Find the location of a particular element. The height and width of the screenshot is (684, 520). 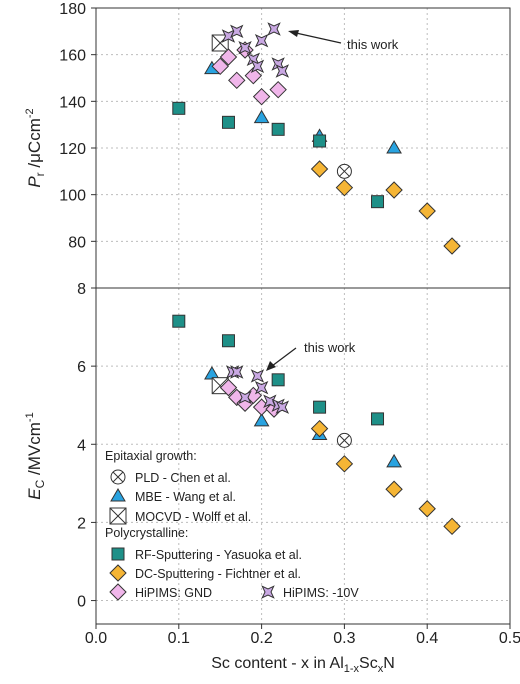

legend-label: MOCVD - Wolff et al. is located at coordinates (193, 517).